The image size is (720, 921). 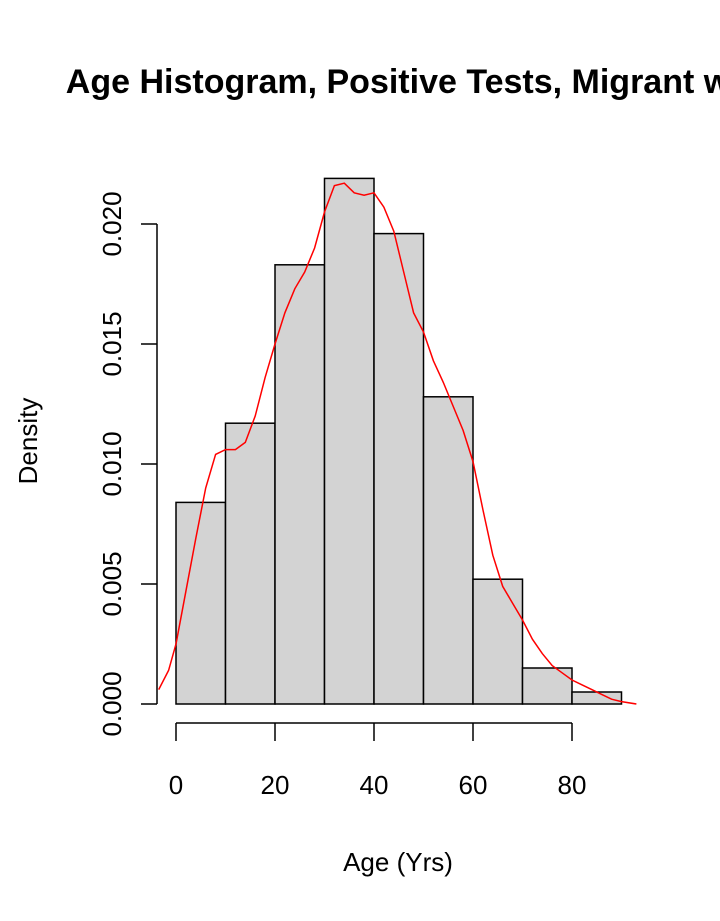 I want to click on x-tick-label: 80, so click(x=572, y=785).